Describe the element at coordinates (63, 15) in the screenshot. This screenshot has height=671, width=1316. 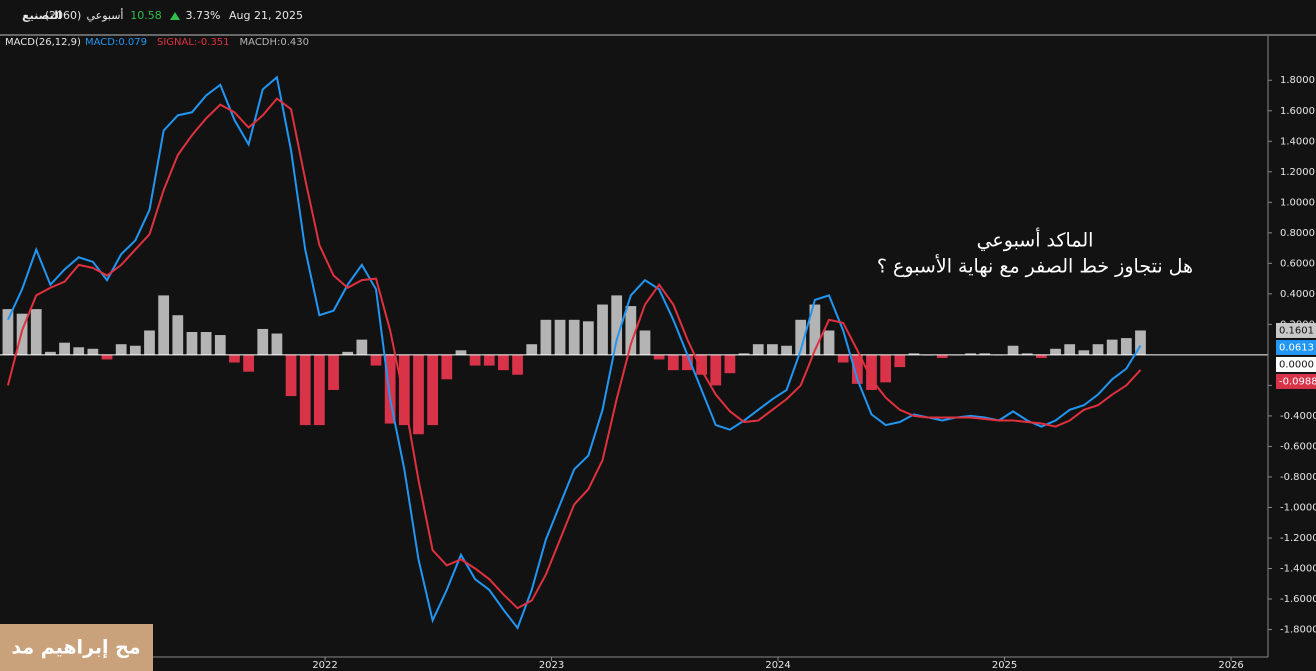
I see `symbol-code: (2060)` at that location.